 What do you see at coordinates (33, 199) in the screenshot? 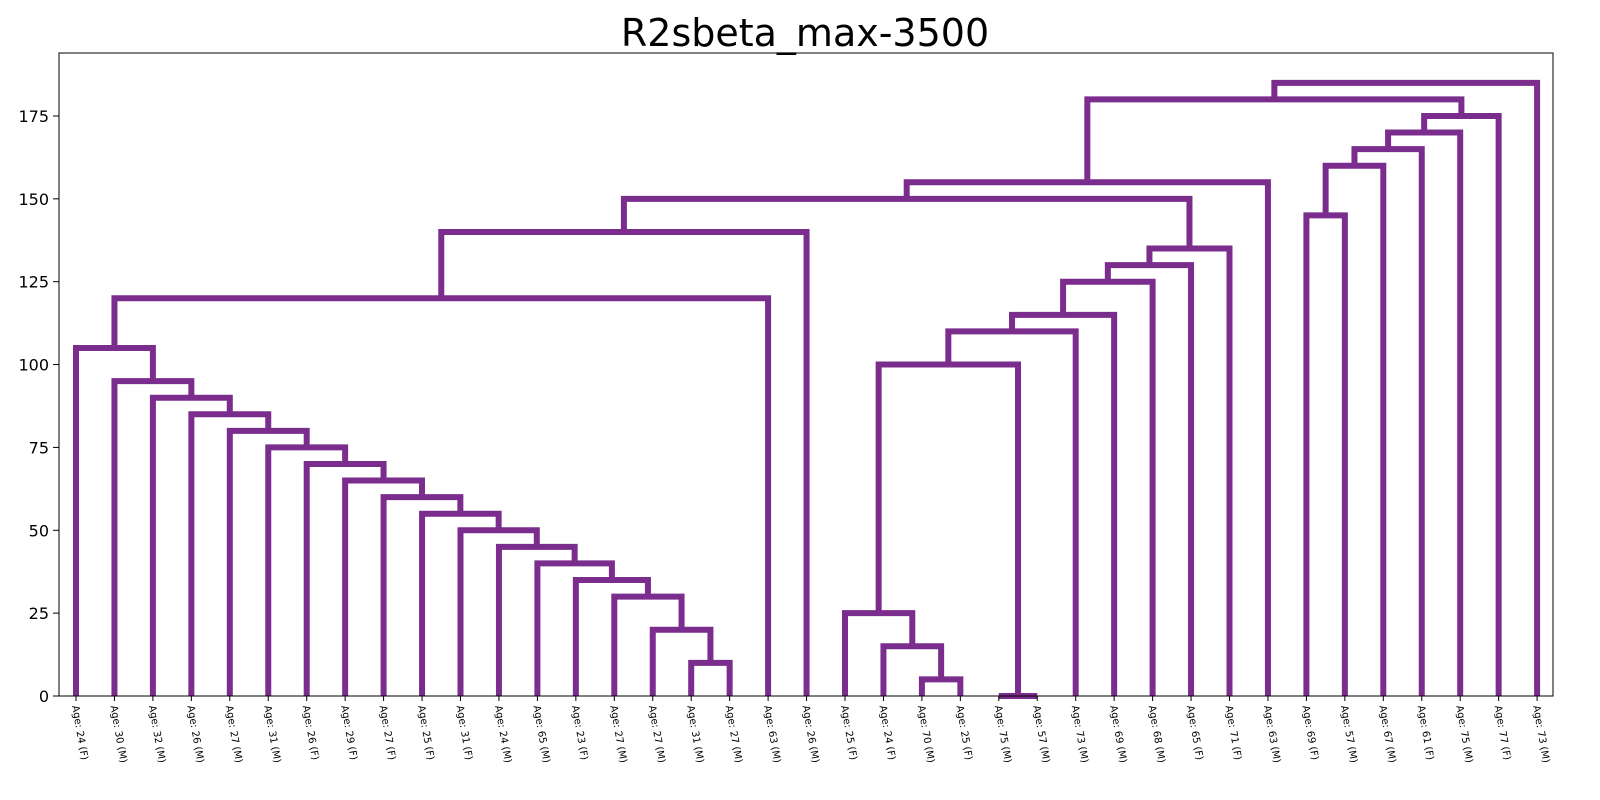
I see `y-tick-label: 150` at bounding box center [33, 199].